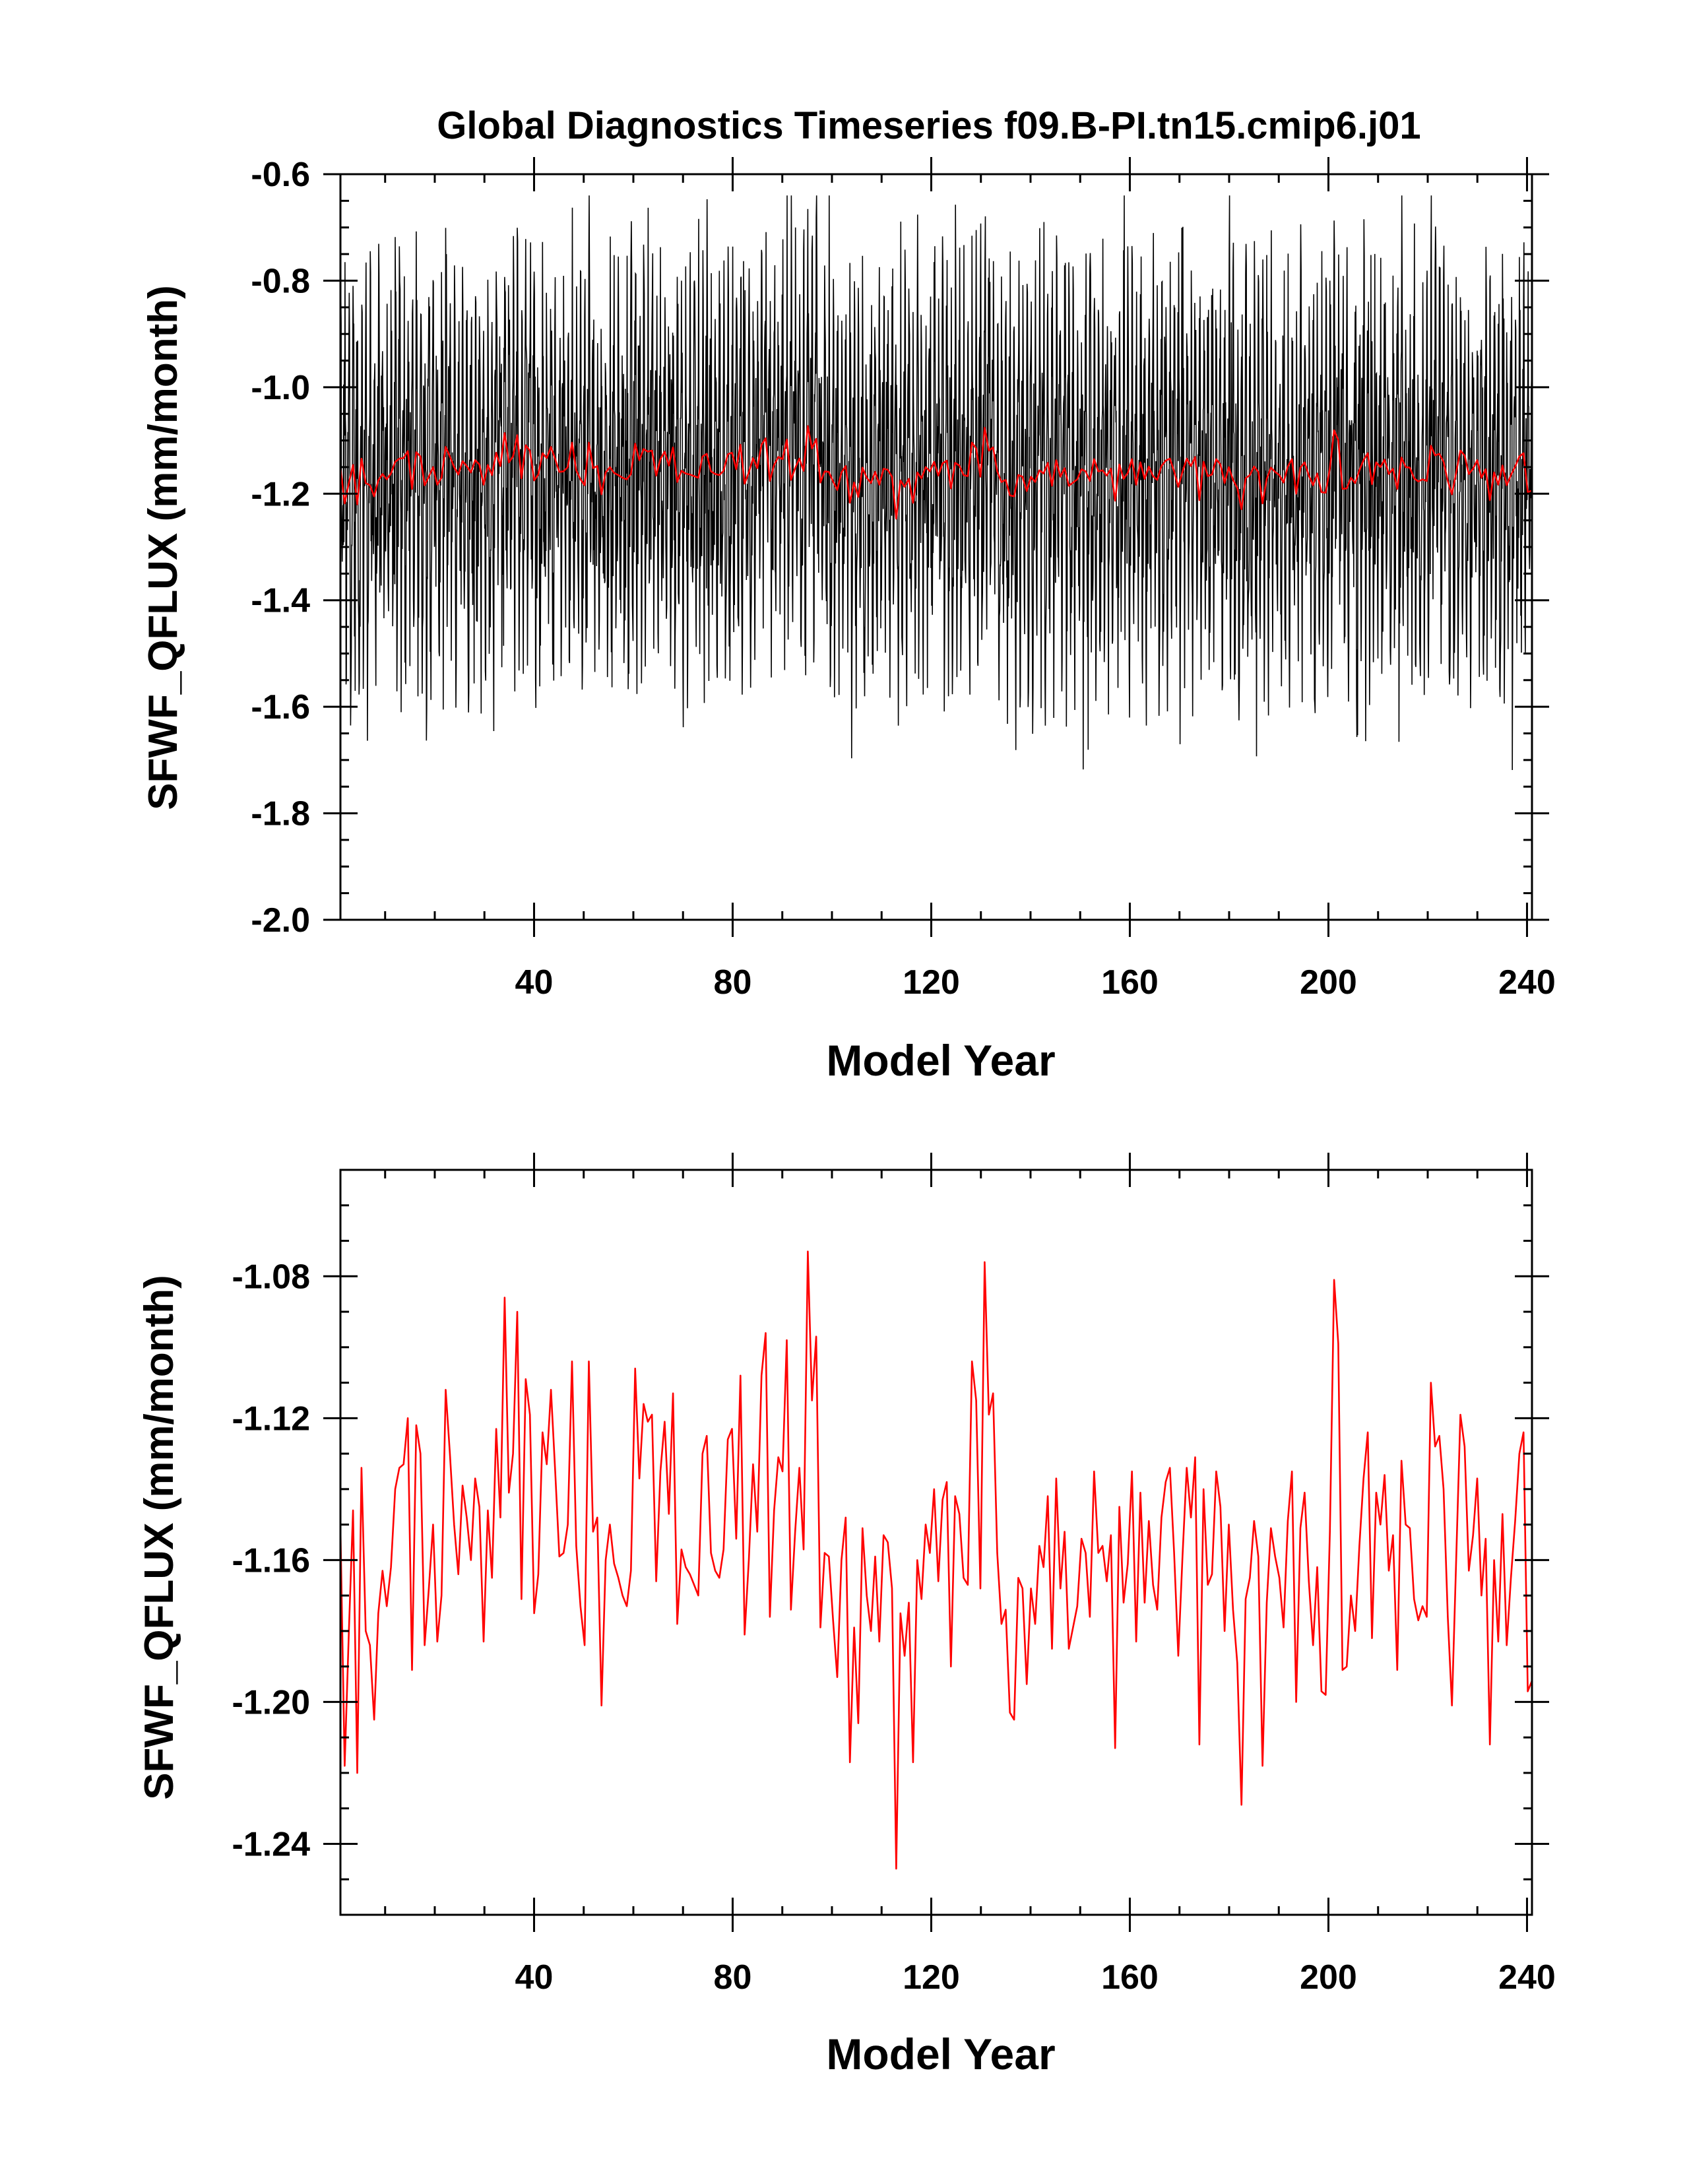  What do you see at coordinates (271, 1277) in the screenshot?
I see `bottom-y-tick-label: -1.08` at bounding box center [271, 1277].